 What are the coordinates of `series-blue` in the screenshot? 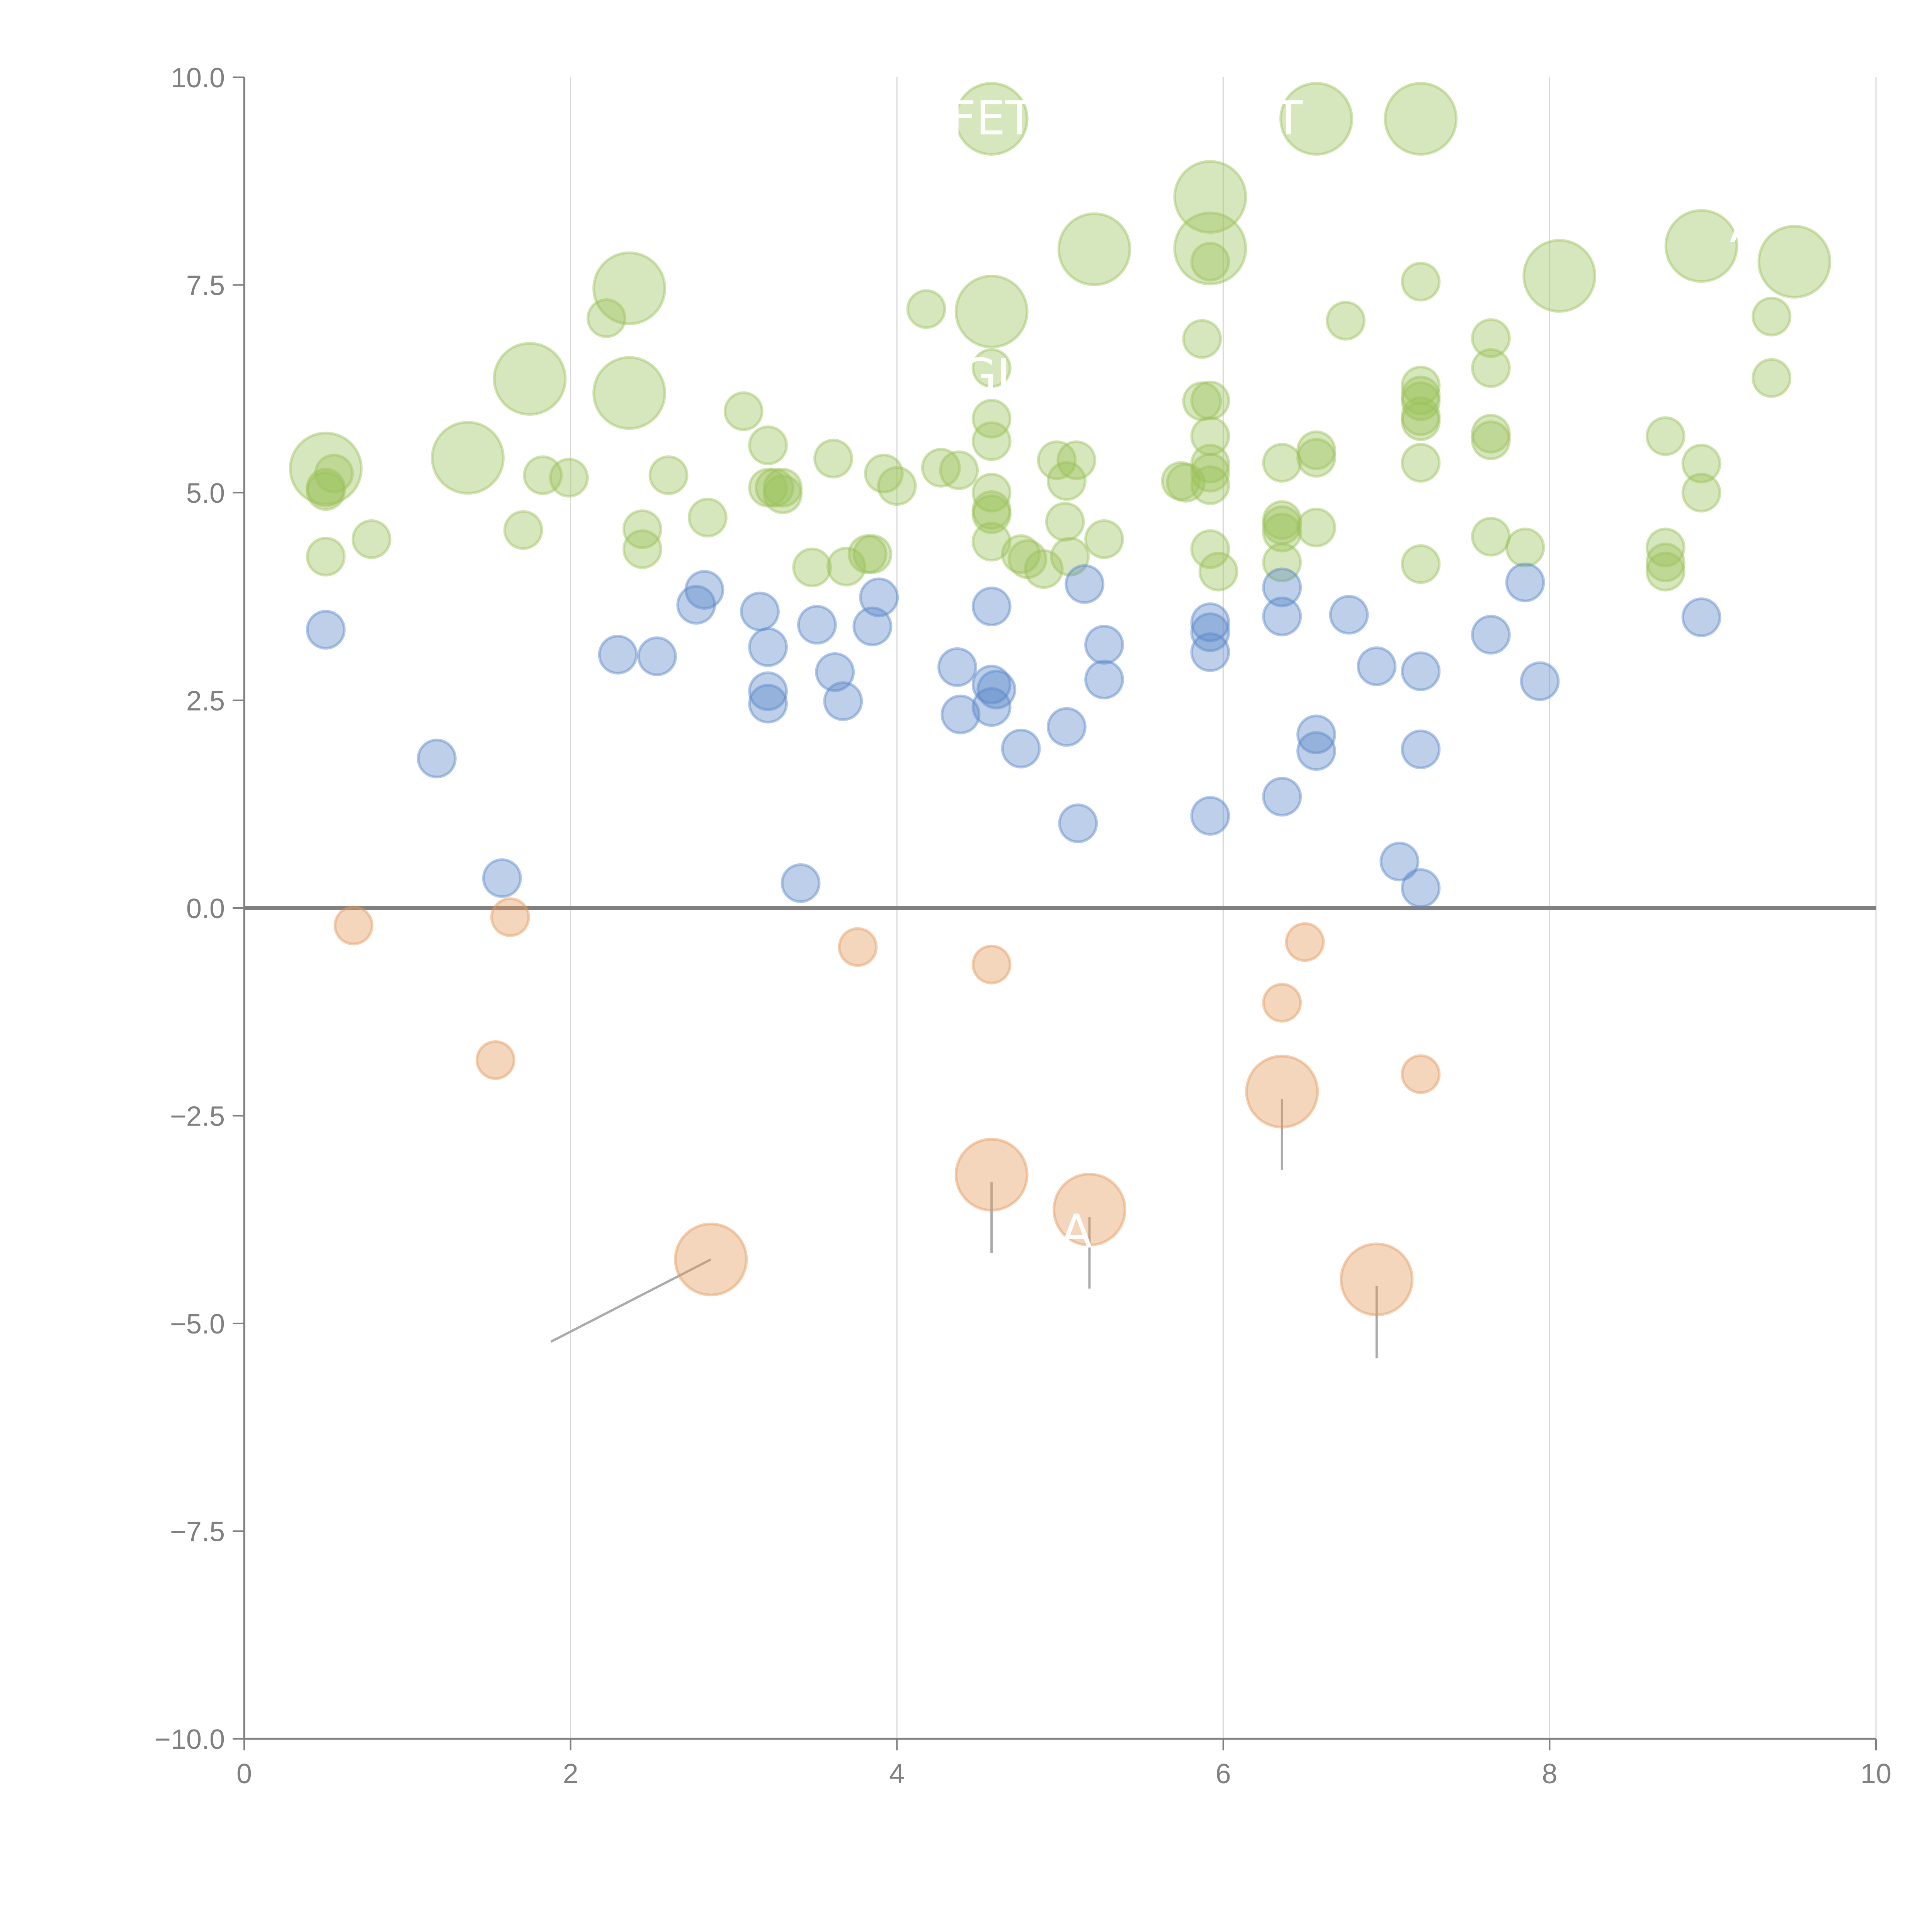 It's located at (1013, 735).